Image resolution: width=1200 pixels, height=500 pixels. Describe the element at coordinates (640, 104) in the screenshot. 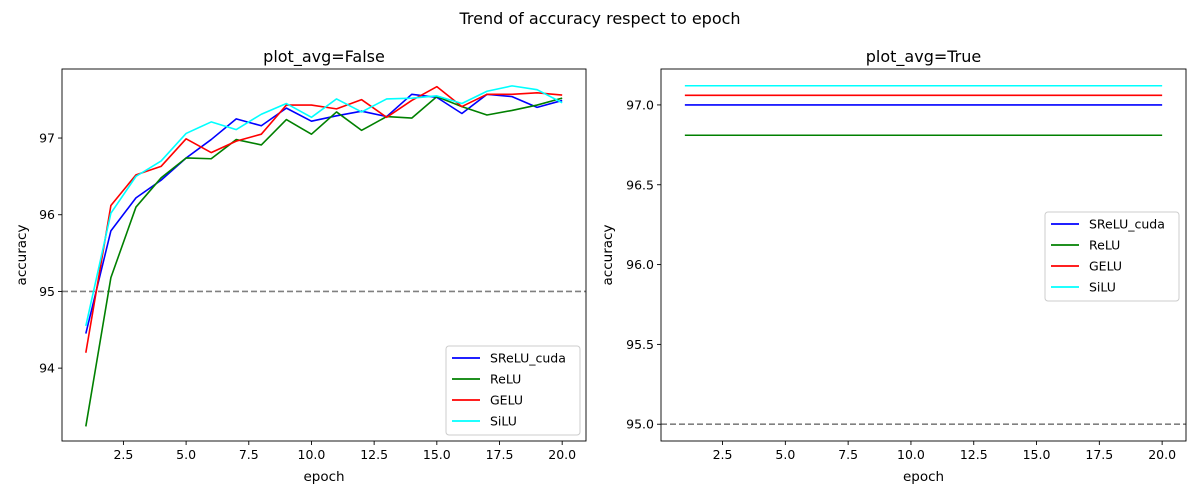

I see `y-tick-label: 97.0` at that location.